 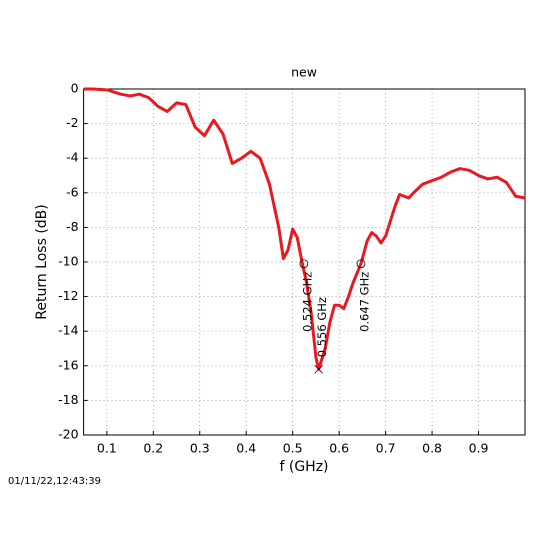 I want to click on x-tick-label: 0.4, so click(x=246, y=448).